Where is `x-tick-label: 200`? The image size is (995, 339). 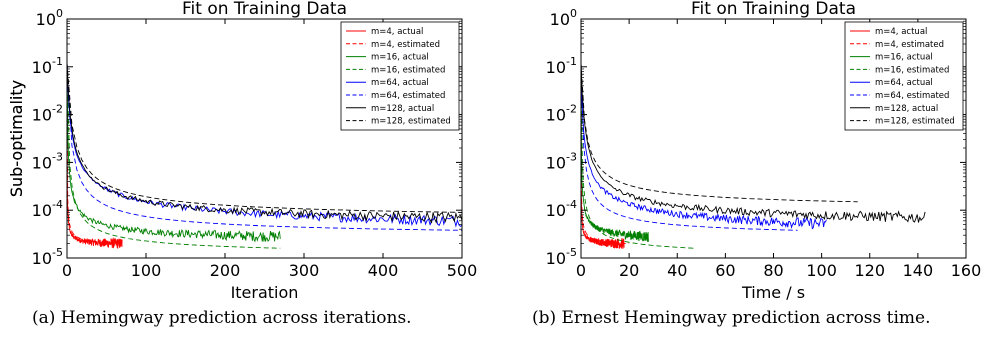
x-tick-label: 200 is located at coordinates (225, 270).